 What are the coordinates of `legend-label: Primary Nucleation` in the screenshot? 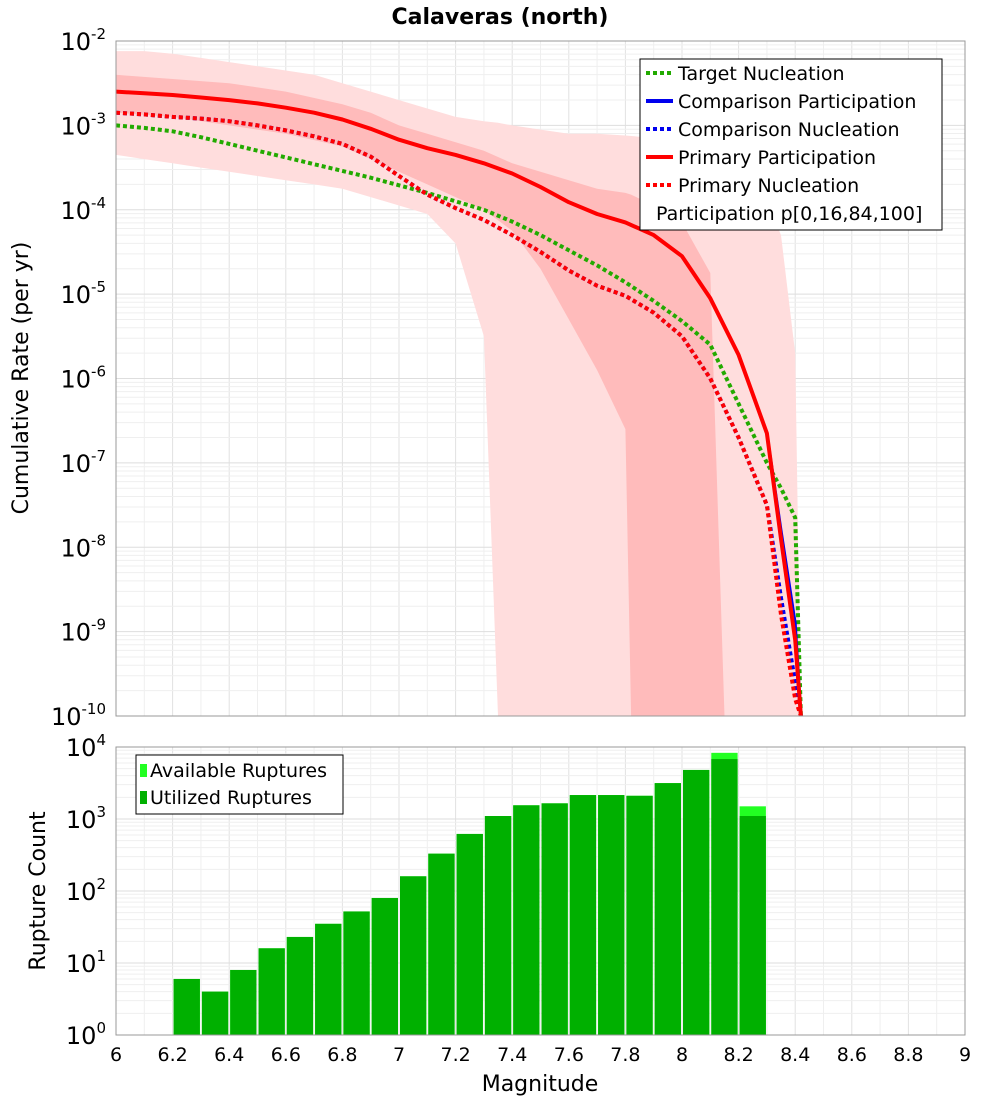 It's located at (768, 186).